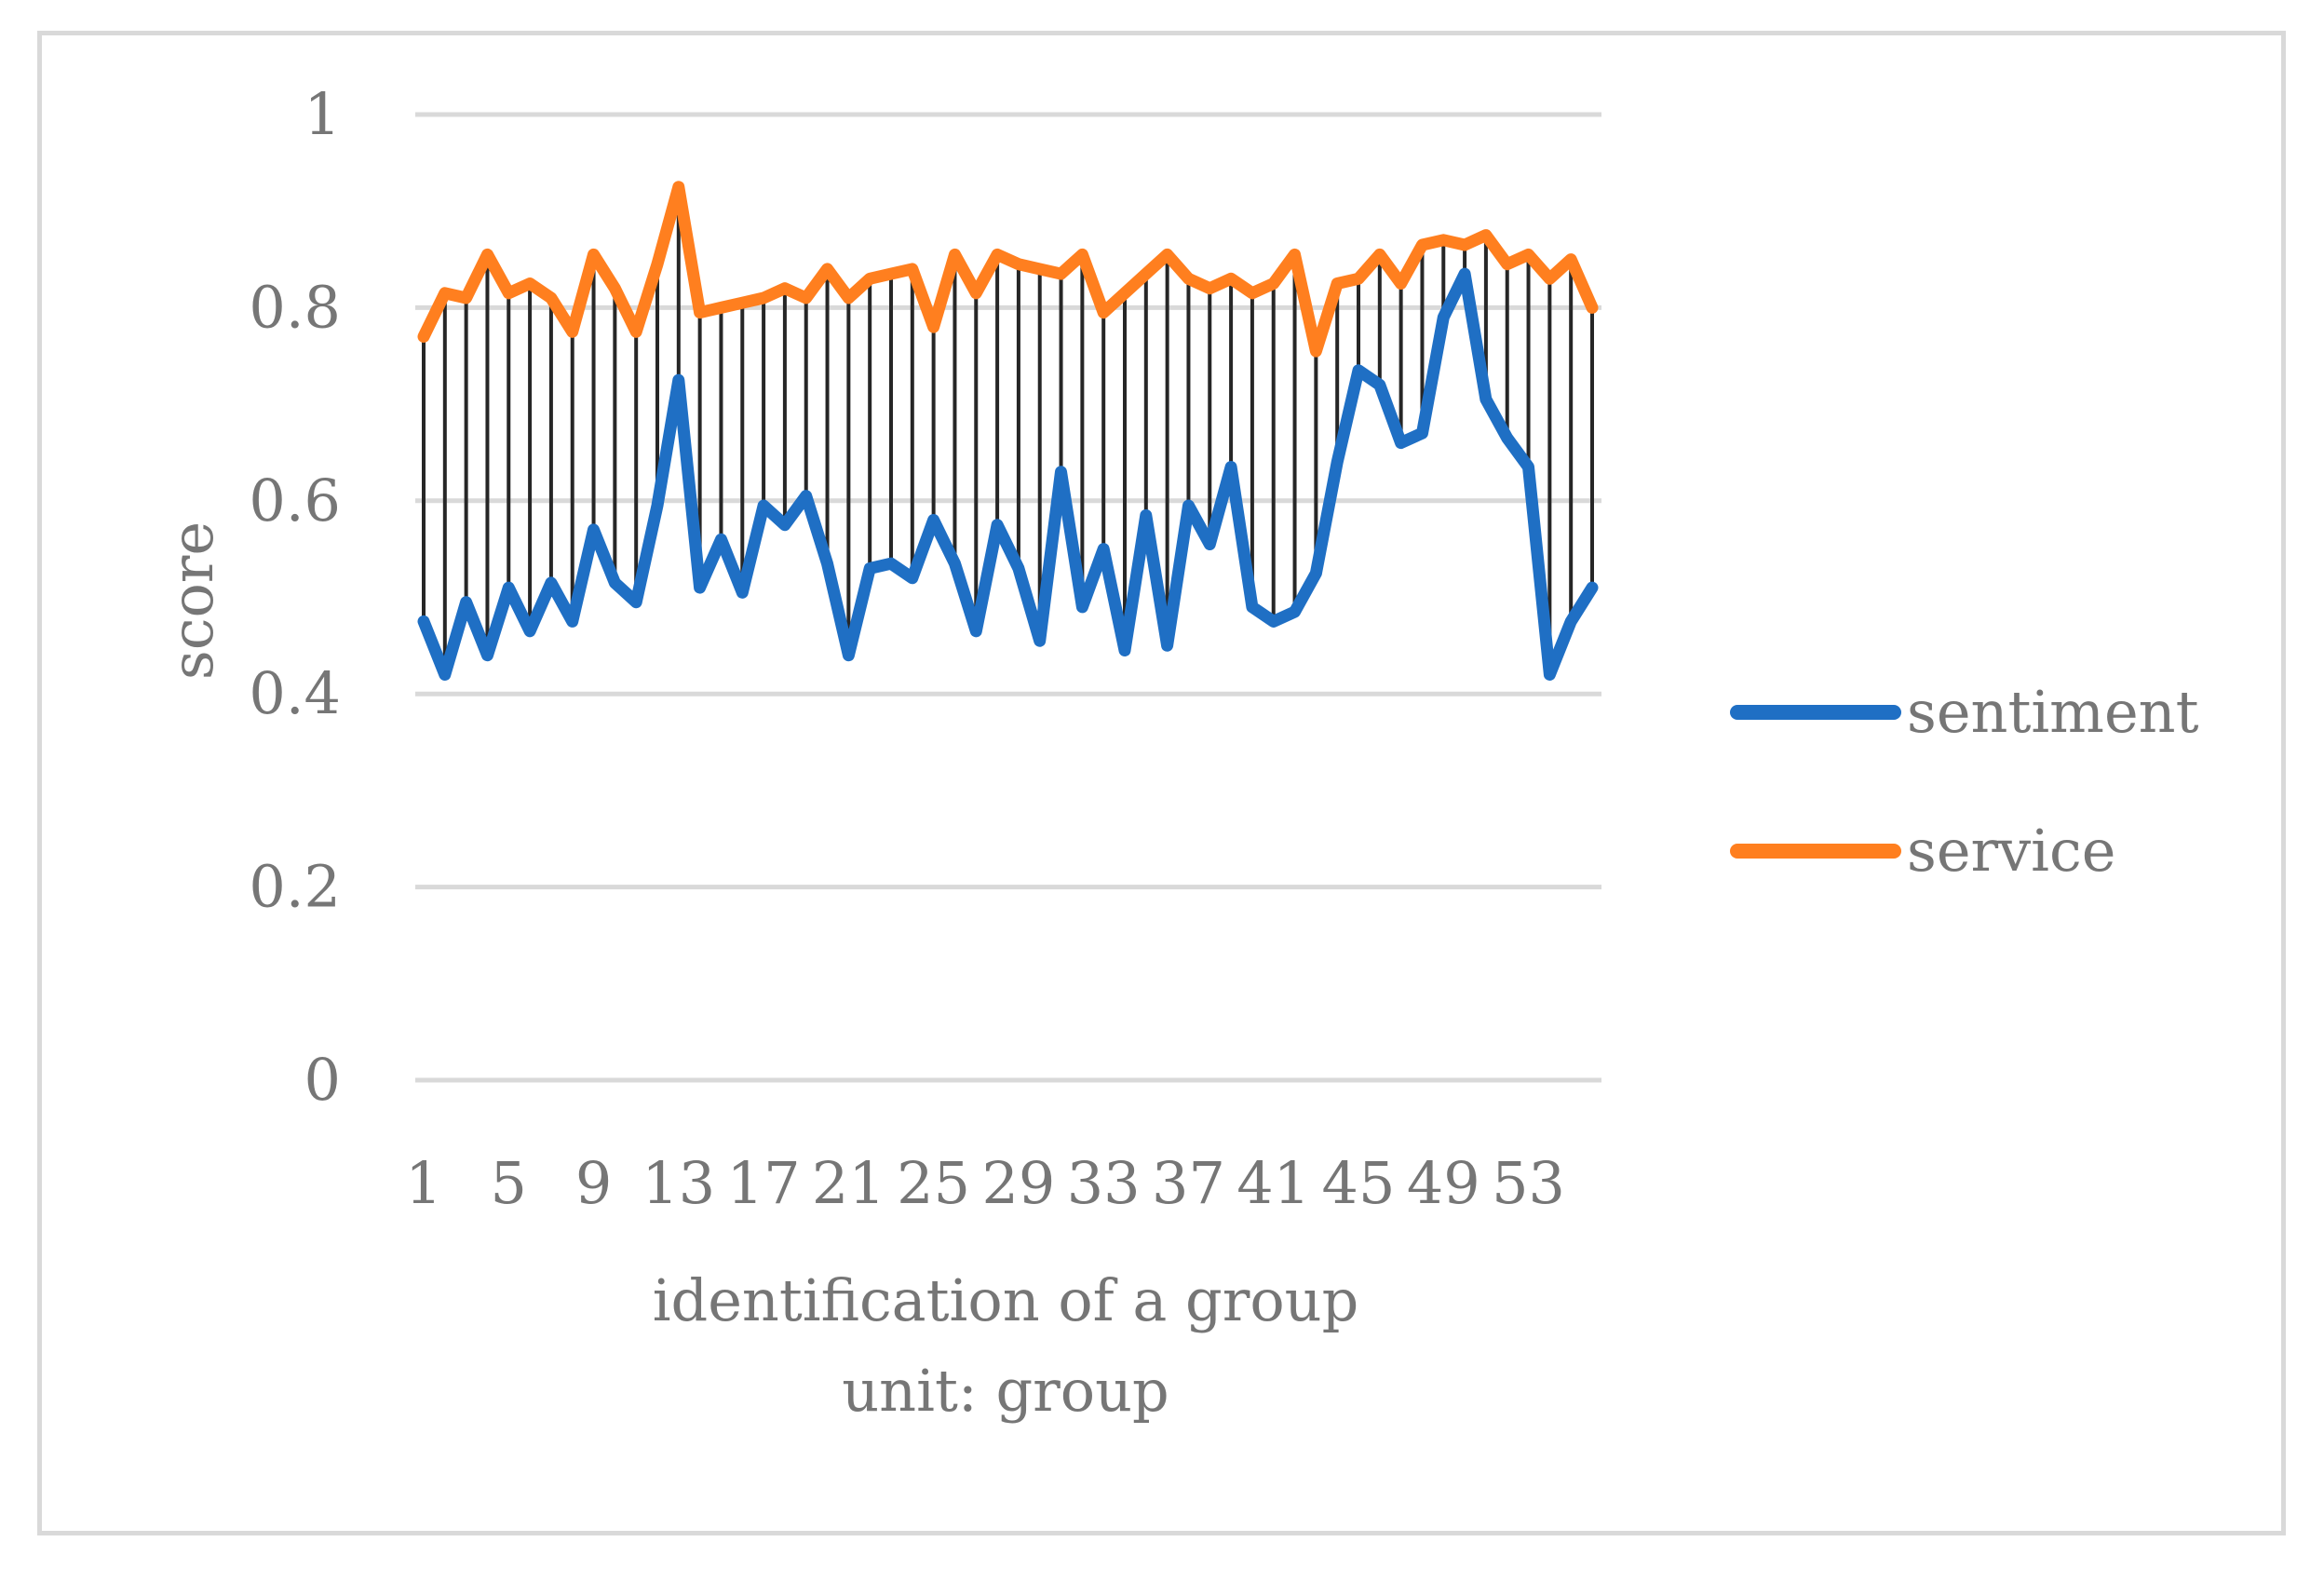 This screenshot has width=2324, height=1569. Describe the element at coordinates (2011, 851) in the screenshot. I see `legend-label-service: service` at that location.